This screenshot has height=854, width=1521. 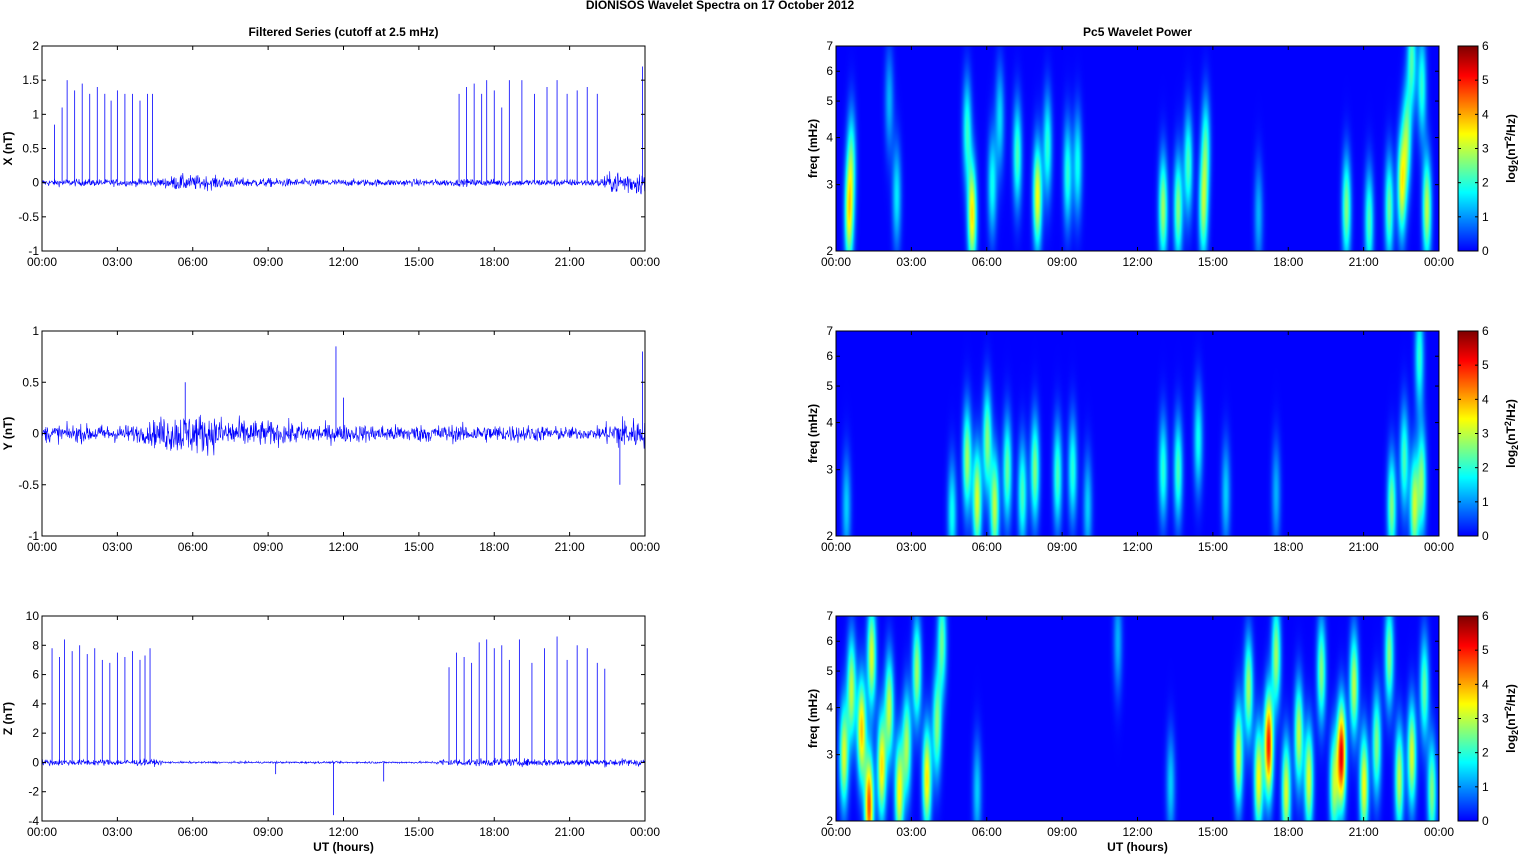 I want to click on y-tick-label: 10, so click(x=33, y=616).